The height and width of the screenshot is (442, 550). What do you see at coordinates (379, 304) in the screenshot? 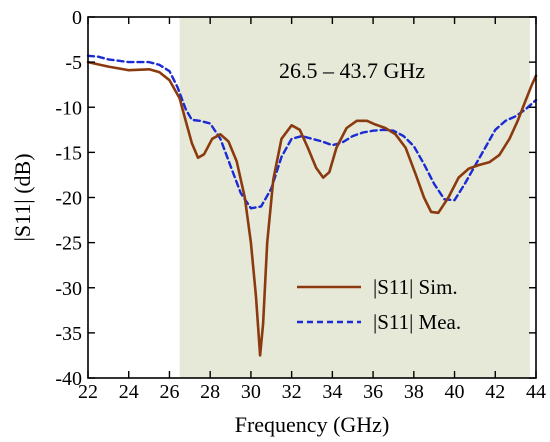
I see `legend: |S11| Sim. |S11| Mea.` at bounding box center [379, 304].